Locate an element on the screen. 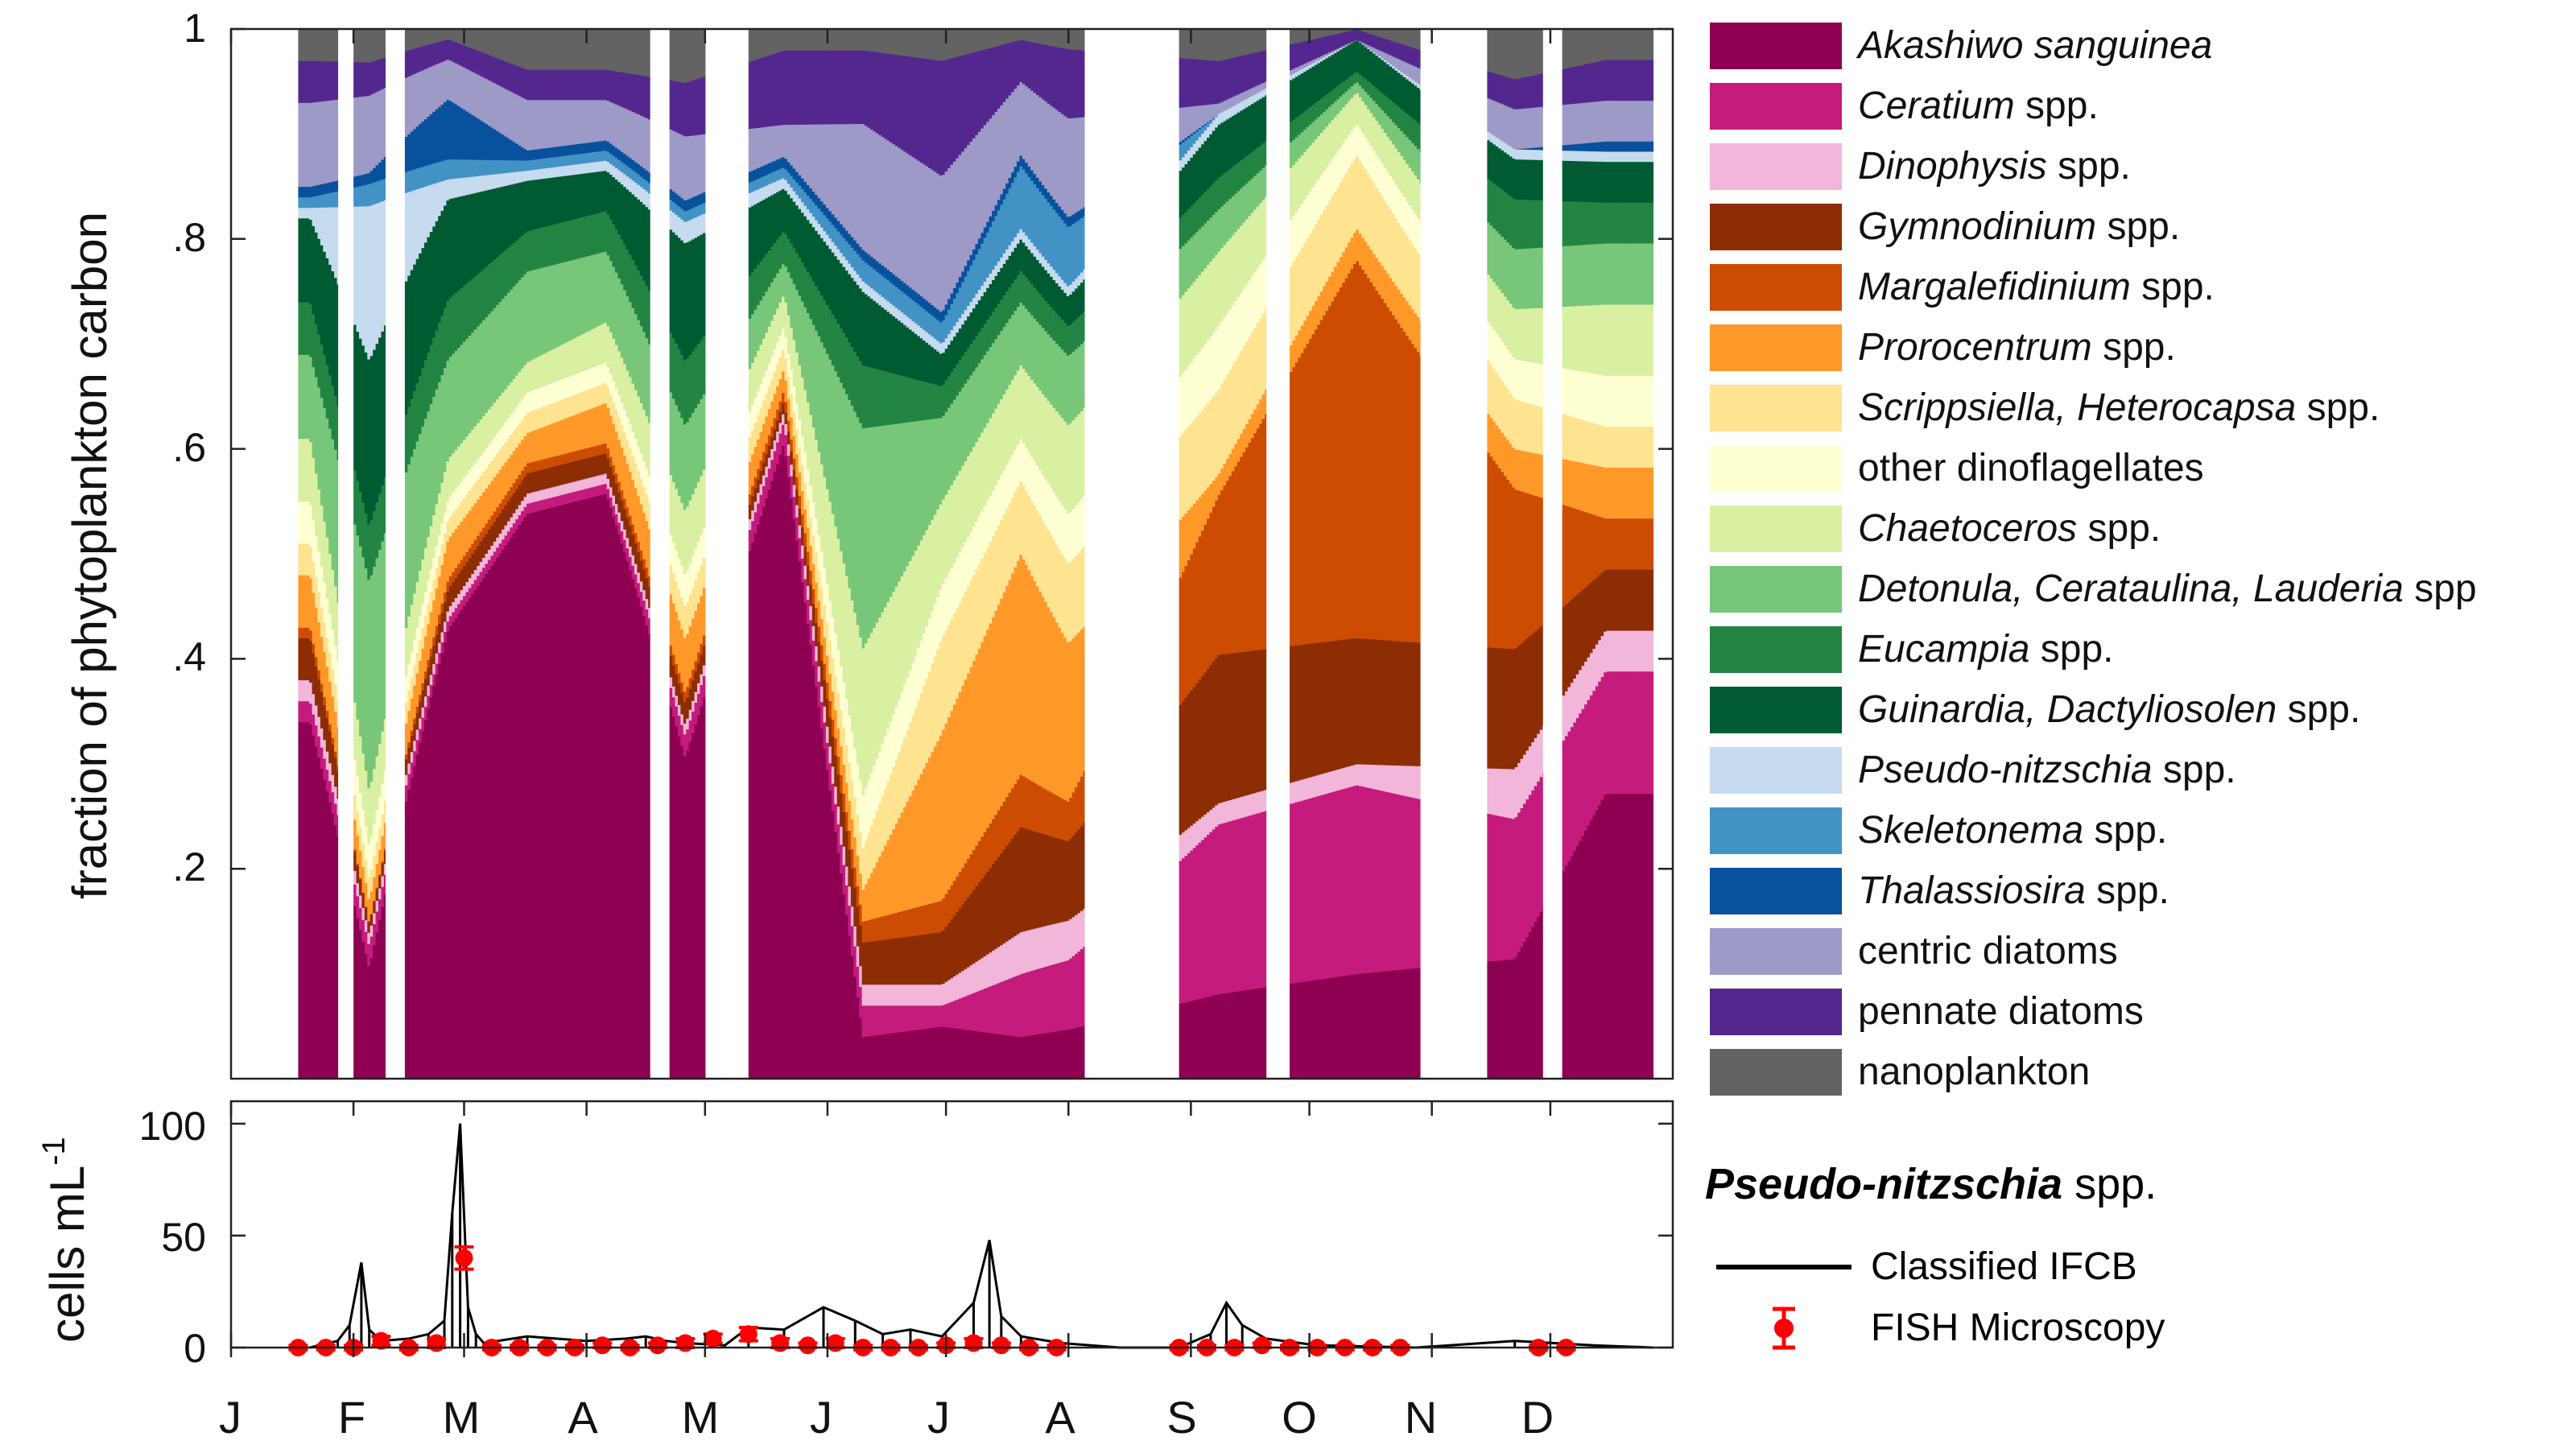 The image size is (2576, 1449). area-prorocentrum-spp--182 is located at coordinates (896, 868).